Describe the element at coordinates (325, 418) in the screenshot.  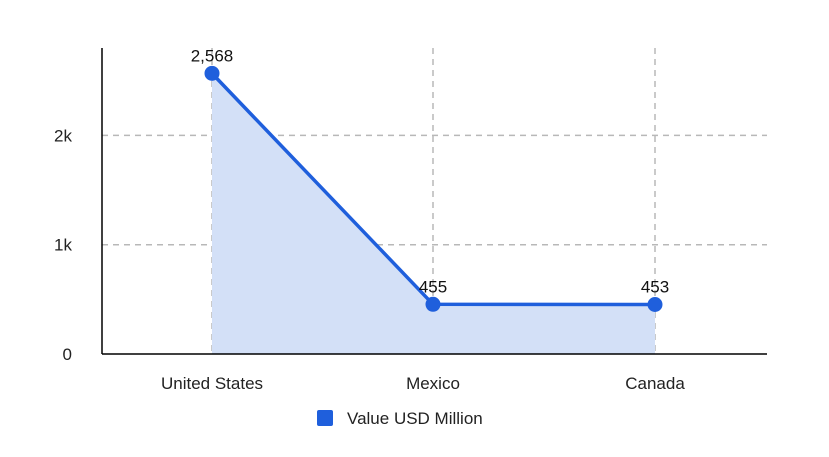
I see `legend-swatch` at that location.